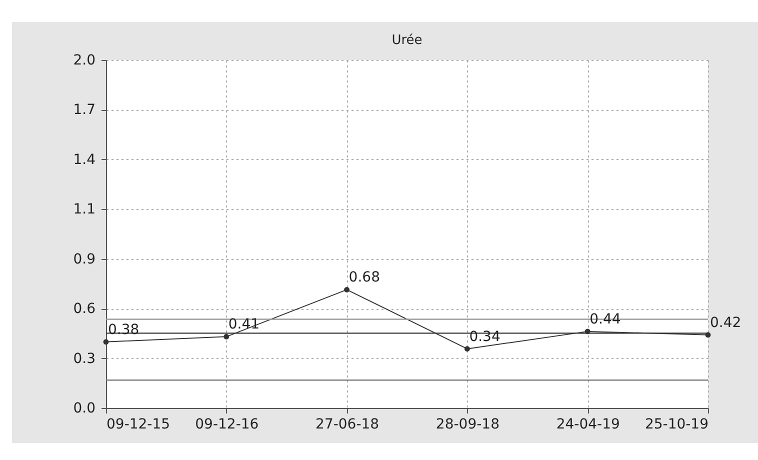 This screenshot has height=460, width=758. Describe the element at coordinates (138, 424) in the screenshot. I see `x-tick-label: 09-12-15` at that location.